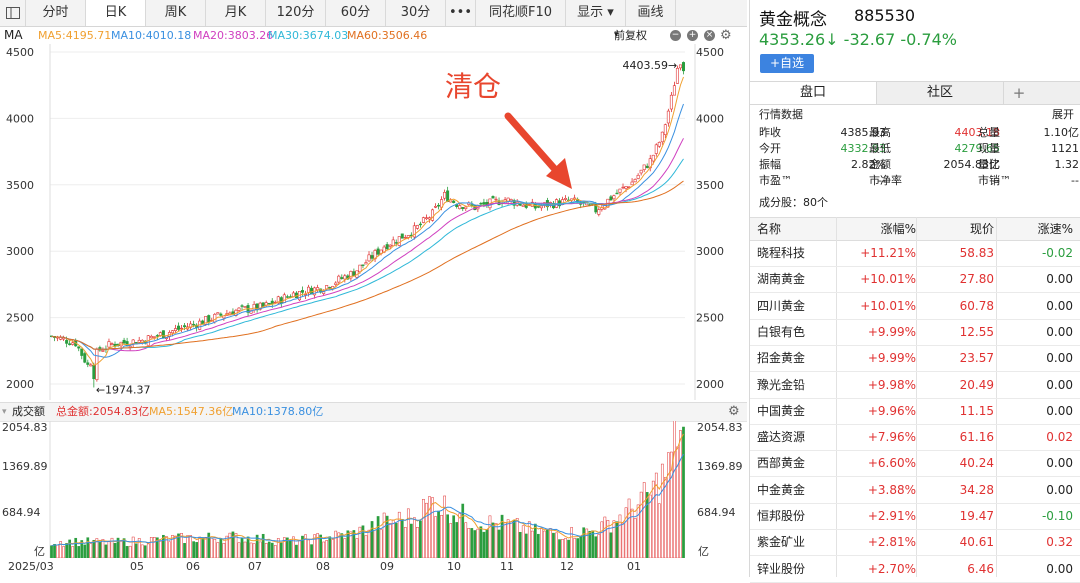 The width and height of the screenshot is (1080, 583). Describe the element at coordinates (4, 412) in the screenshot. I see `volume-collapse-icon: ▾` at that location.